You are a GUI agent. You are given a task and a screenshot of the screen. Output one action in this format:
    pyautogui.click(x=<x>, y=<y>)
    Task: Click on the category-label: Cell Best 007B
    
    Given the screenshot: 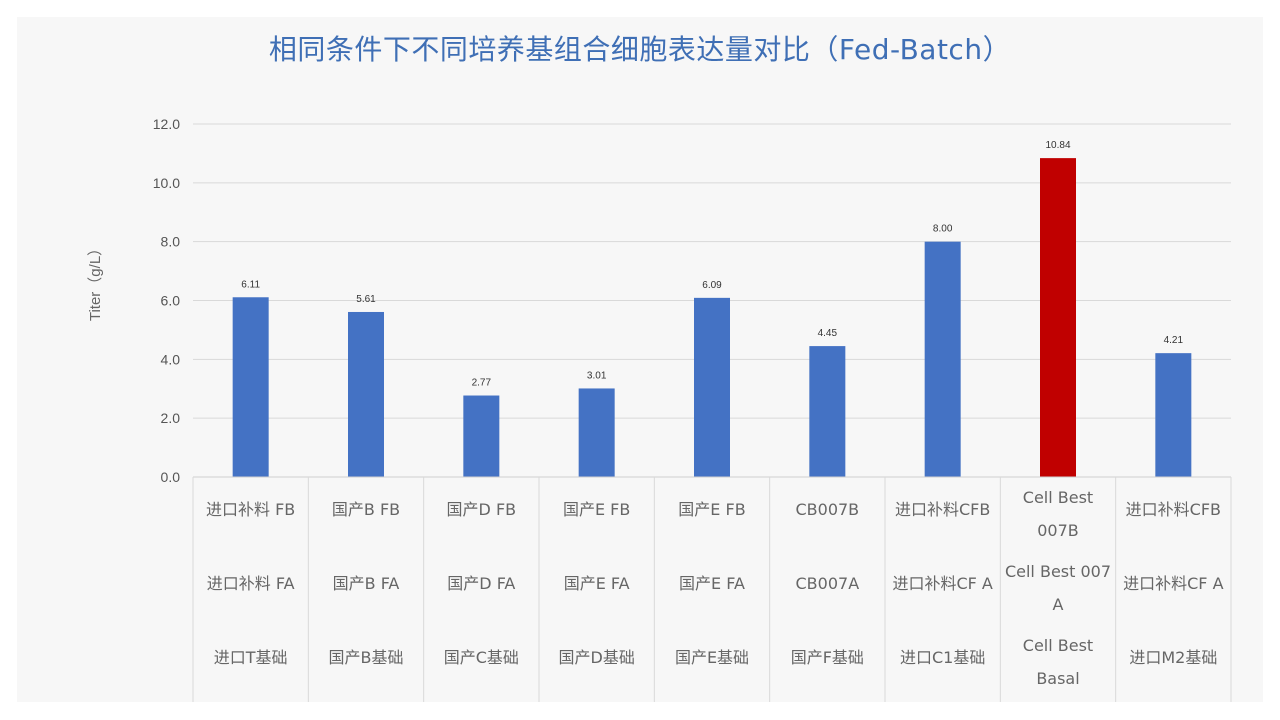 What is the action you would take?
    pyautogui.click(x=1058, y=514)
    